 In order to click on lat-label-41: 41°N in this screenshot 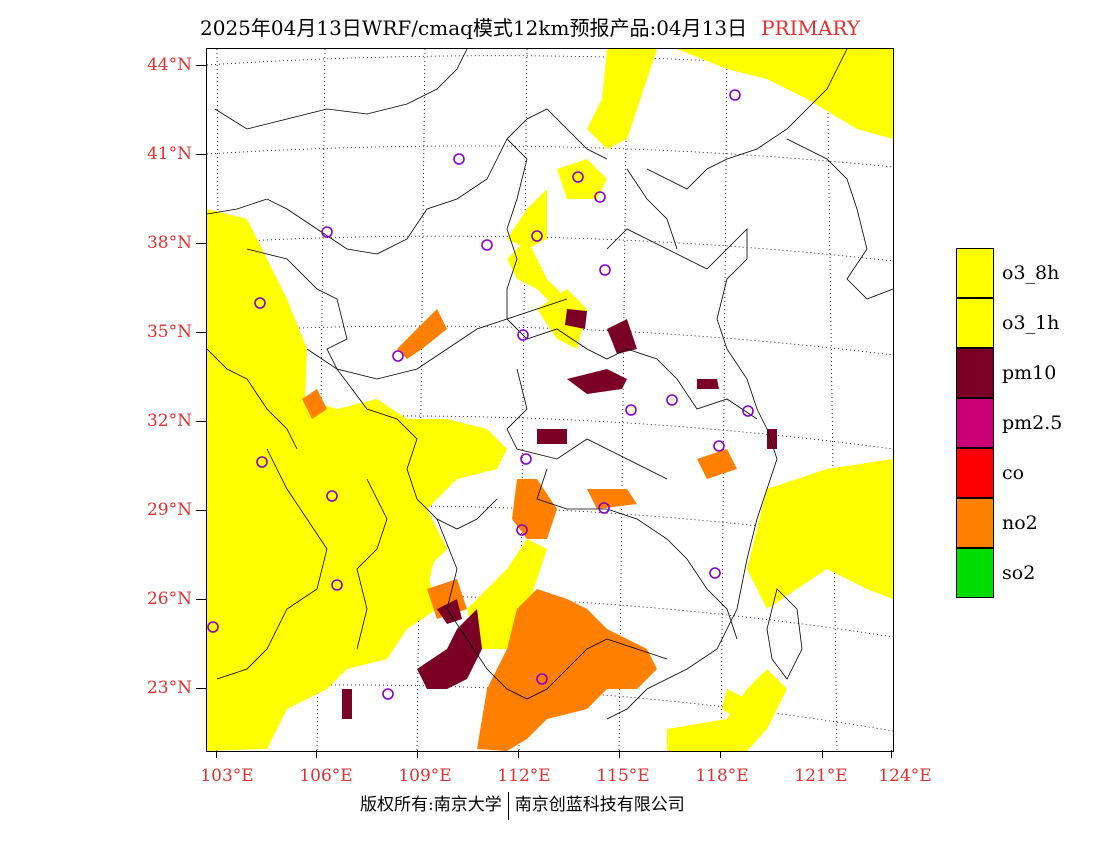, I will do `click(169, 154)`.